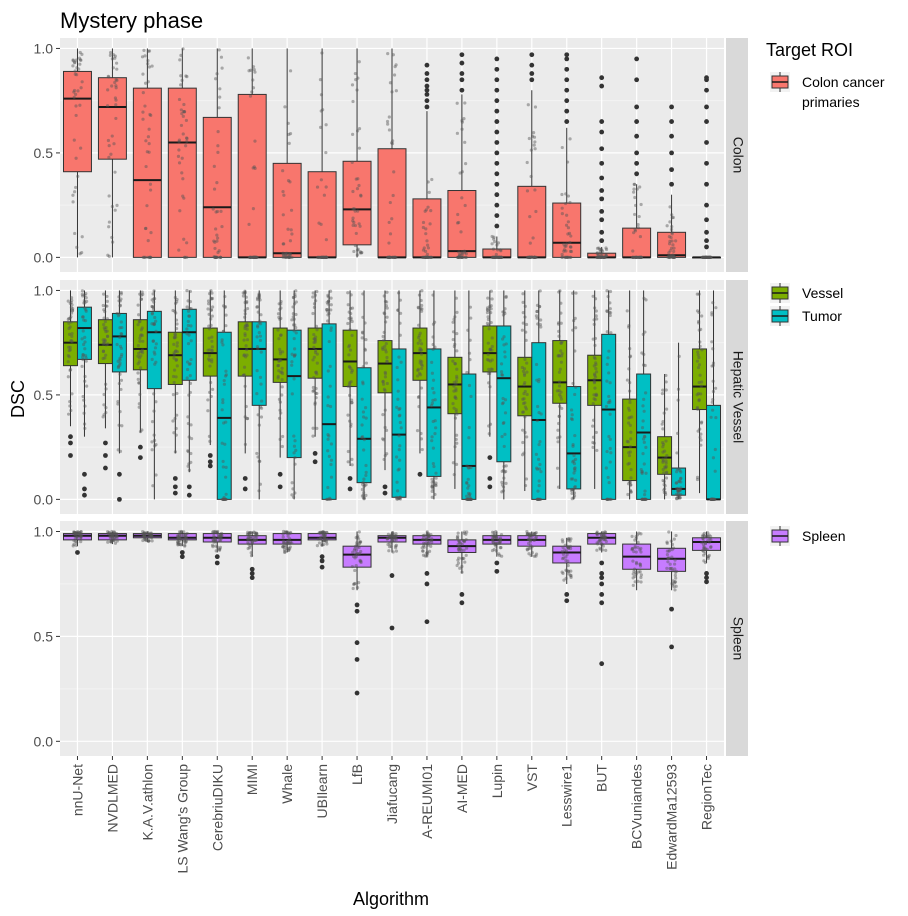  What do you see at coordinates (497, 174) in the screenshot?
I see `outlier-point` at bounding box center [497, 174].